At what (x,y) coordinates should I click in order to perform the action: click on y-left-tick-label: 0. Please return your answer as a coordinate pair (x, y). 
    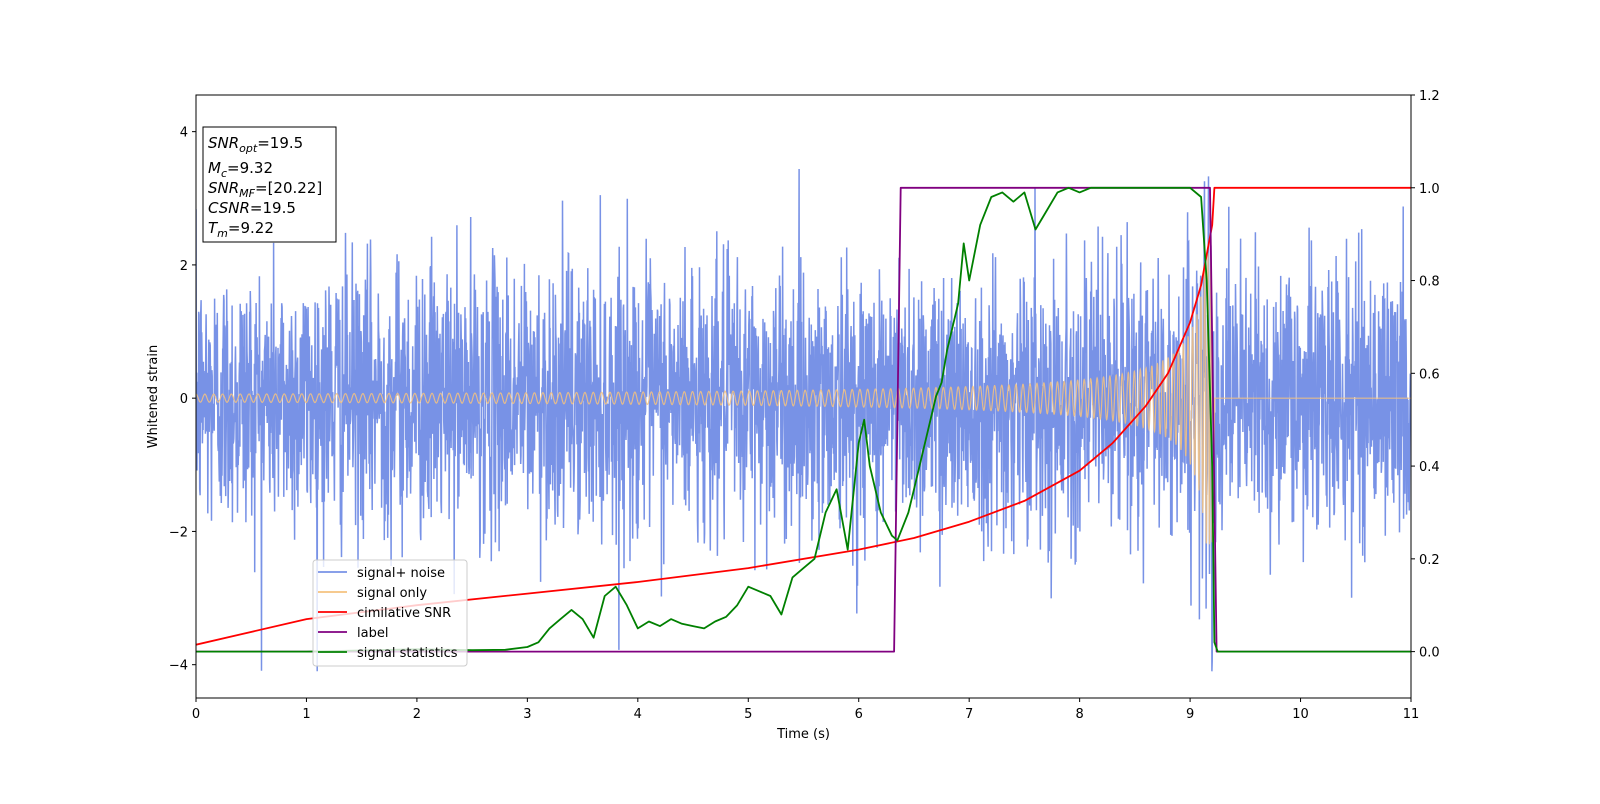
    Looking at the image, I should click on (184, 399).